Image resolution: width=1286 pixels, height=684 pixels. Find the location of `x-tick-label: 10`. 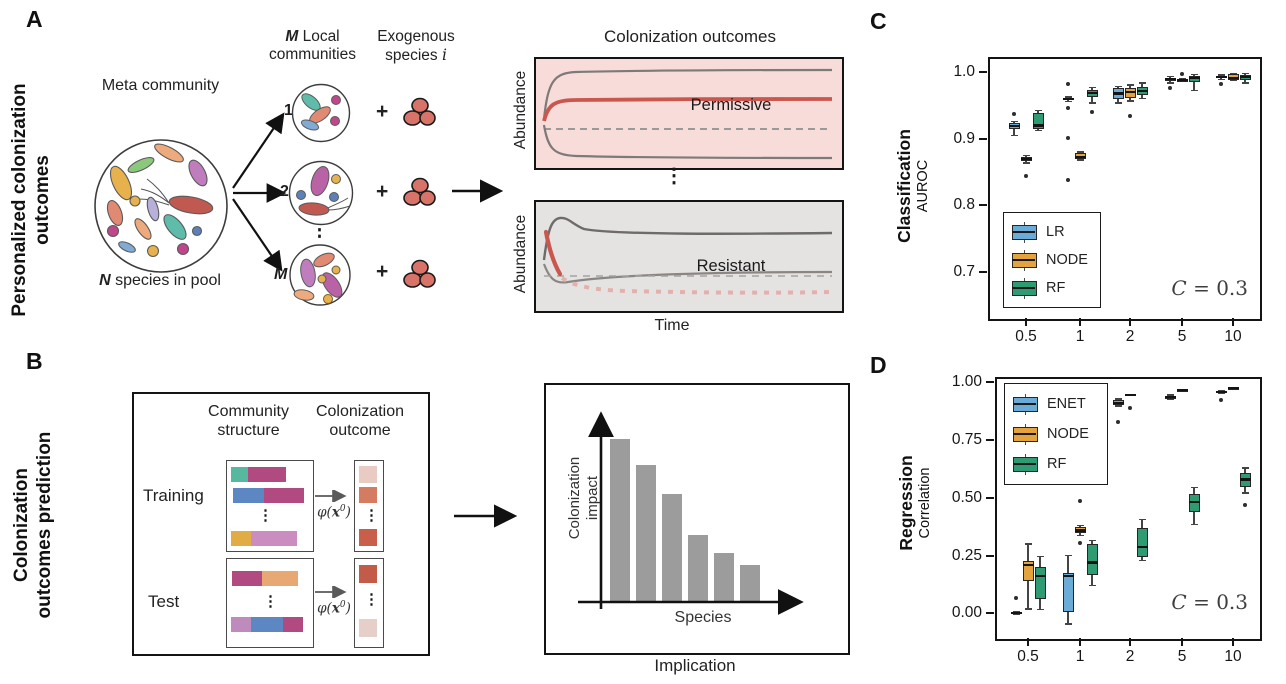

x-tick-label: 10 is located at coordinates (1233, 336).